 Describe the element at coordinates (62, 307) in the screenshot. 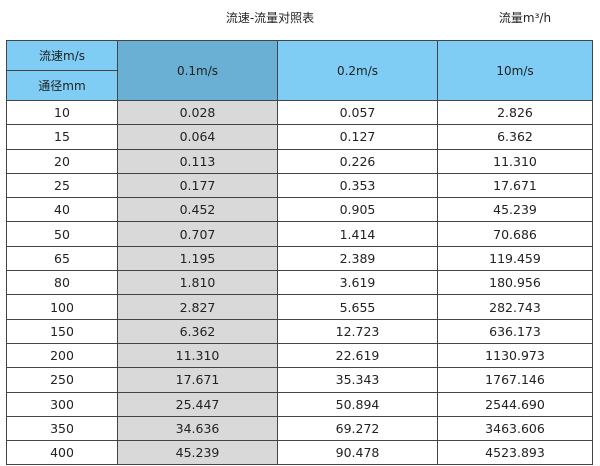

I see `diameter-cell: 100` at that location.